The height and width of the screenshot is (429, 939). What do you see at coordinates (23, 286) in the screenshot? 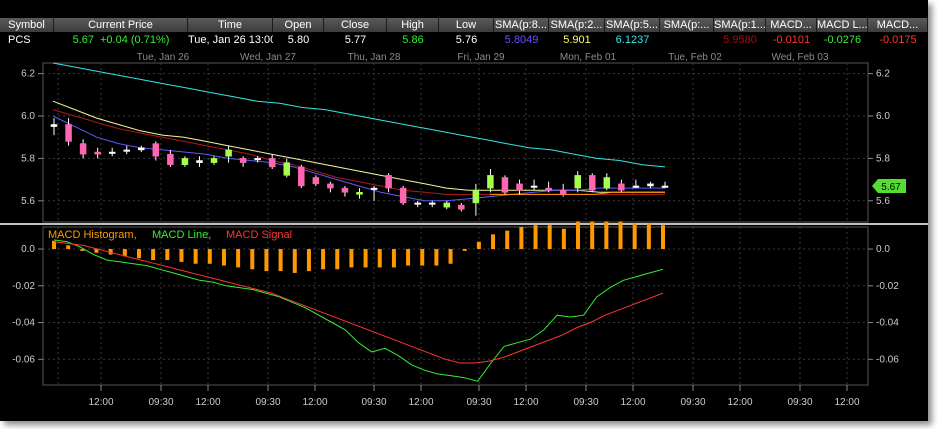
I see `macd-tick-label-left: -0.02` at bounding box center [23, 286].